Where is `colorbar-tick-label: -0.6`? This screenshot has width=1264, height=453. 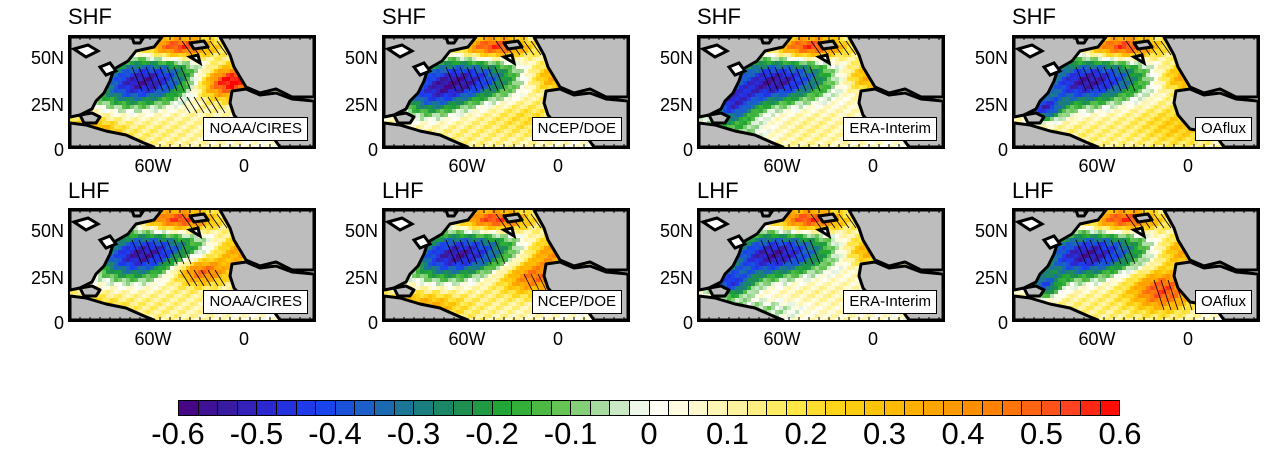 colorbar-tick-label: -0.6 is located at coordinates (178, 433).